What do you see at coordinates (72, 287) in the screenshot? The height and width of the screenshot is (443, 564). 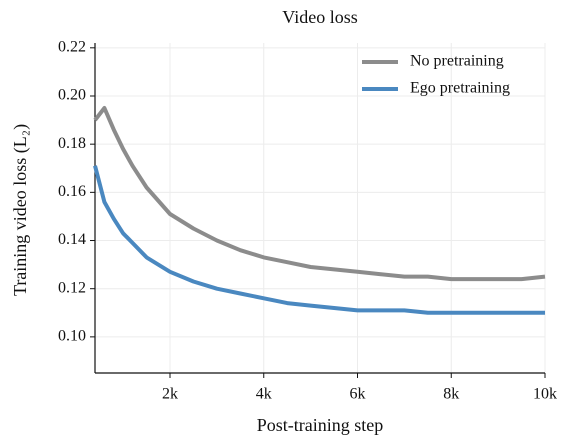 I see `y-tick-label: 0.12` at bounding box center [72, 287].